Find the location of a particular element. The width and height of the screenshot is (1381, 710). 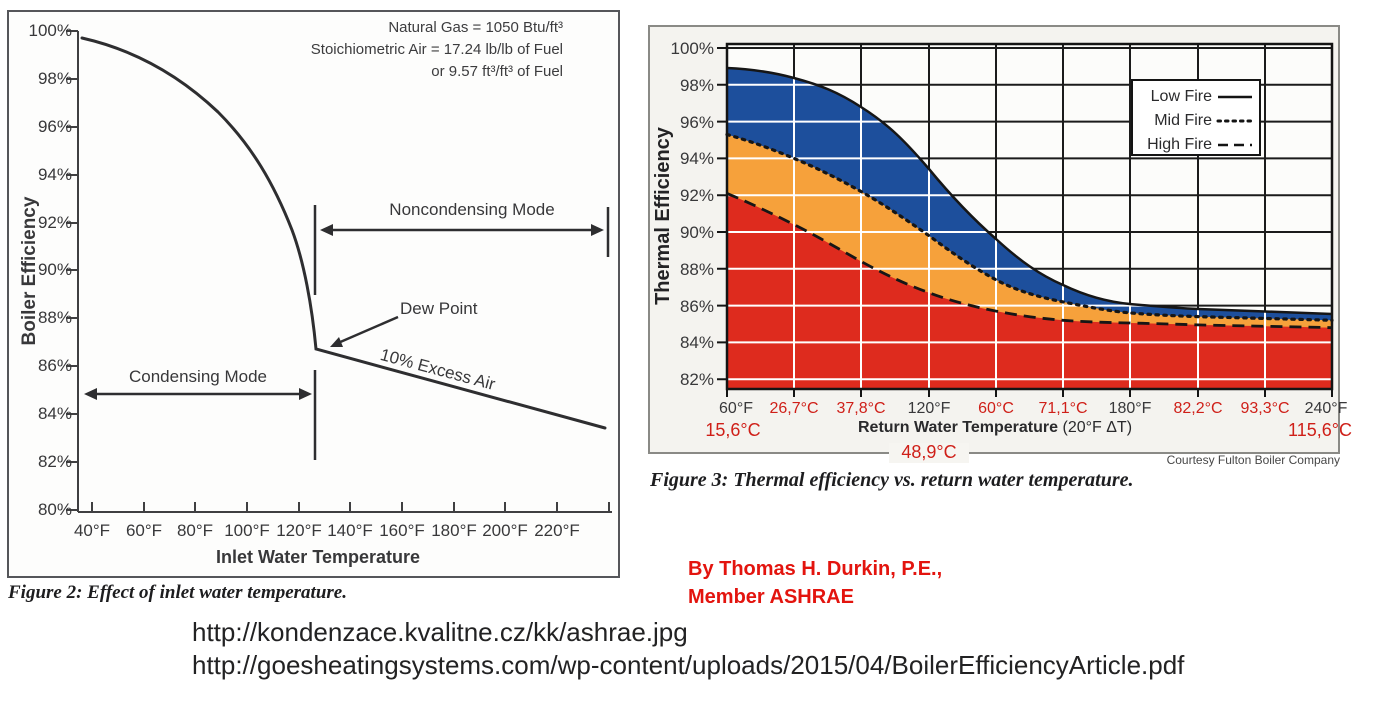

byline-author: By Thomas H. Durkin, P.E., is located at coordinates (815, 569).